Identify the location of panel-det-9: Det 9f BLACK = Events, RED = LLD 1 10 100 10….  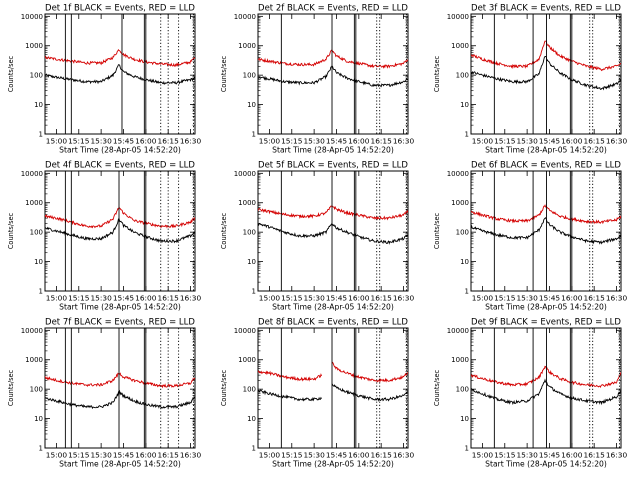
(530, 393).